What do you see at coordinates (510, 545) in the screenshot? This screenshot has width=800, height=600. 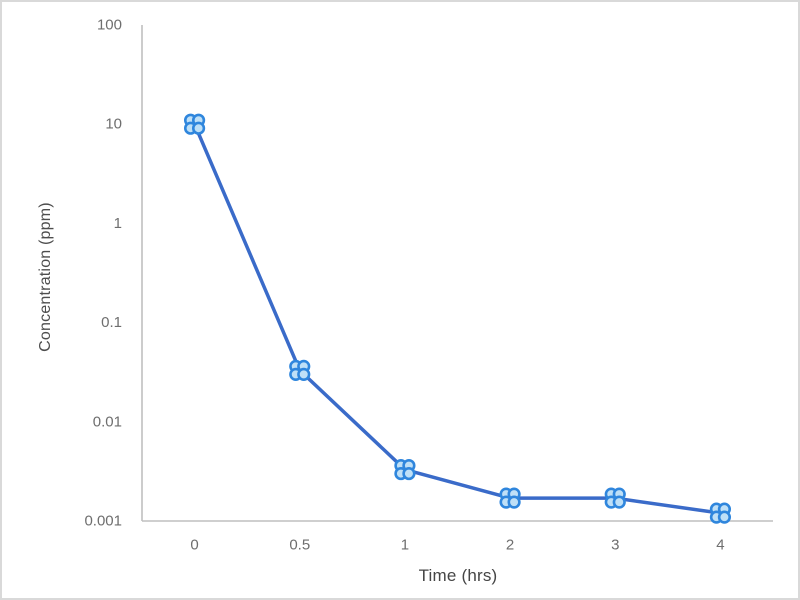 I see `x-tick-label: 2` at bounding box center [510, 545].